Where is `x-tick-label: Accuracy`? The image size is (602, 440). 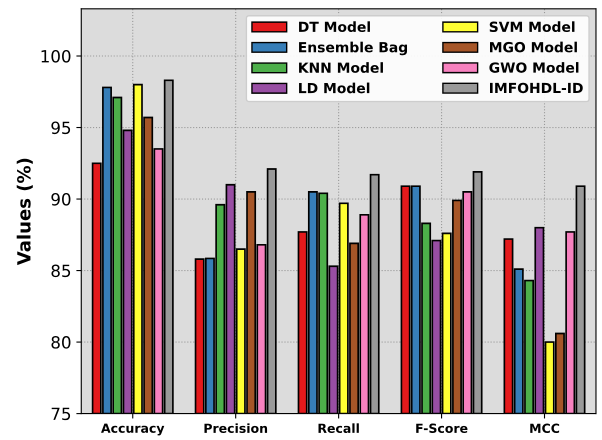
x-tick-label: Accuracy is located at coordinates (132, 430).